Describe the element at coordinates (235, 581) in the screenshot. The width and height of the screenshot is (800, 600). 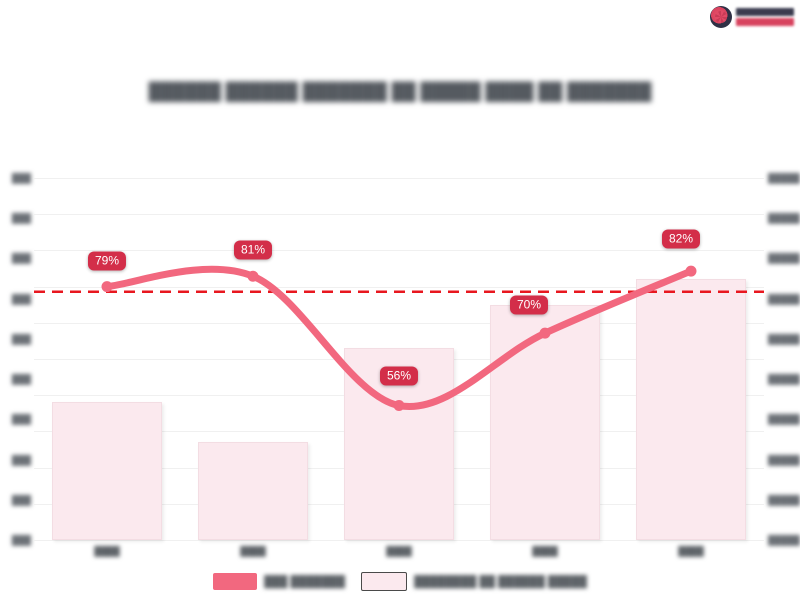
I see `legend-swatch-line` at that location.